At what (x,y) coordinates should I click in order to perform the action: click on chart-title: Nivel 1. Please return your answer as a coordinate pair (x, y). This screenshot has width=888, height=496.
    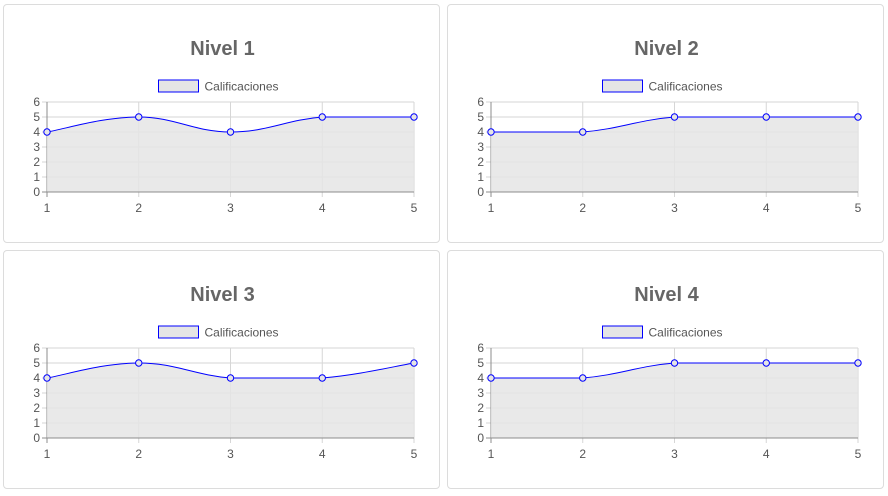
    Looking at the image, I should click on (222, 49).